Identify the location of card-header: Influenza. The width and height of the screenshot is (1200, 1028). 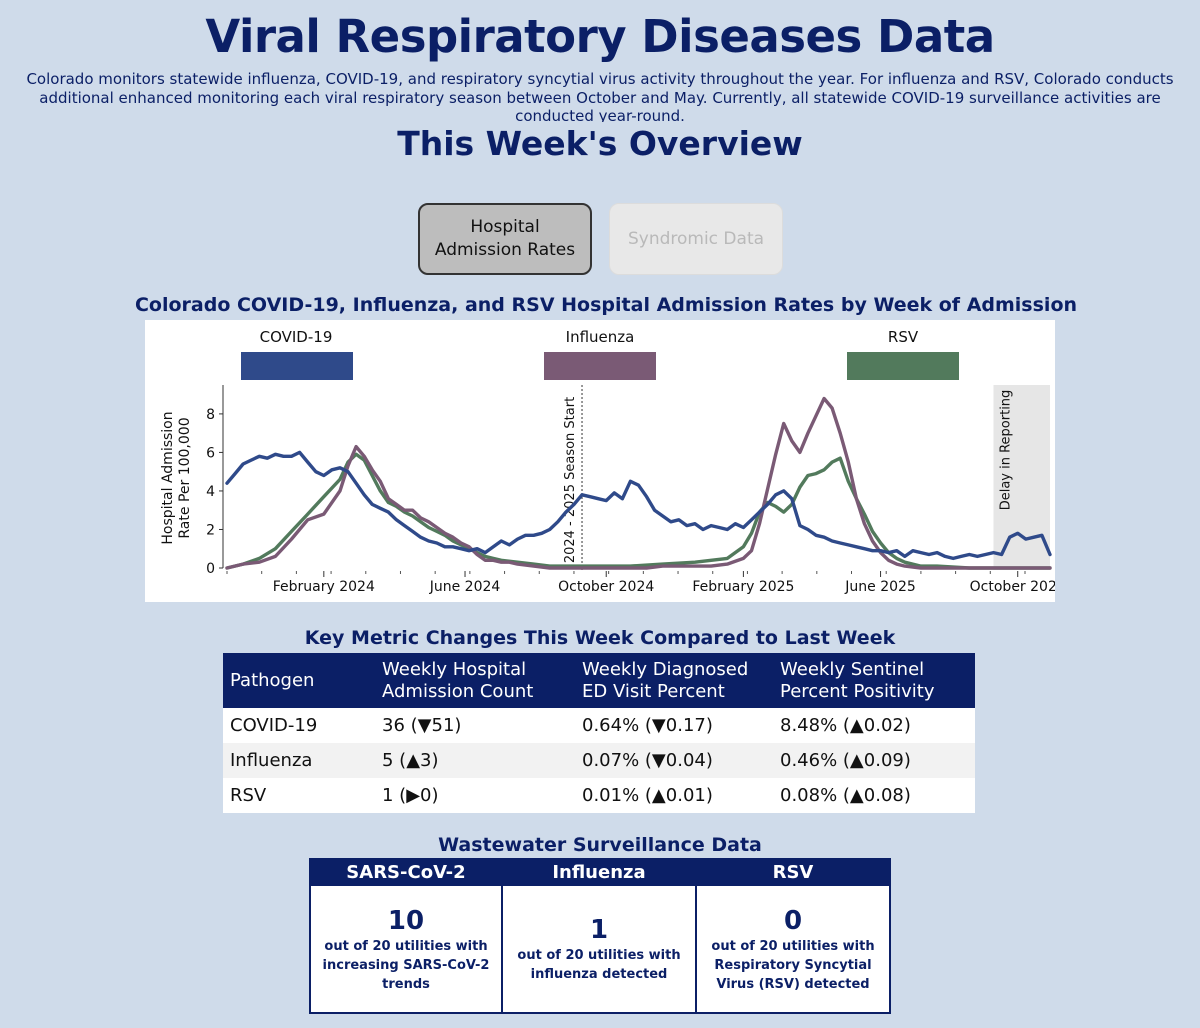
(599, 873).